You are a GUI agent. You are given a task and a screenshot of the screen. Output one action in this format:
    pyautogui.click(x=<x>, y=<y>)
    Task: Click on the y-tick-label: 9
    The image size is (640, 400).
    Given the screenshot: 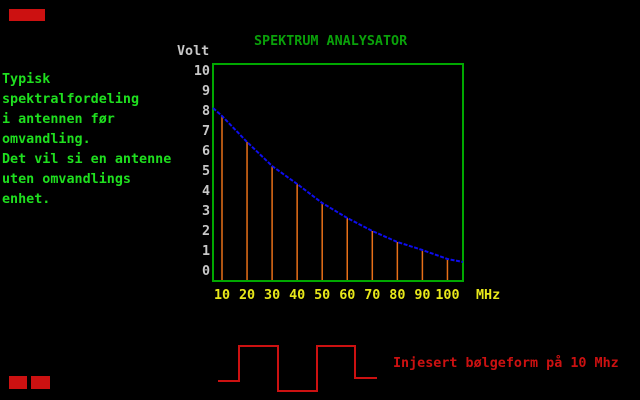 What is the action you would take?
    pyautogui.click(x=205, y=91)
    